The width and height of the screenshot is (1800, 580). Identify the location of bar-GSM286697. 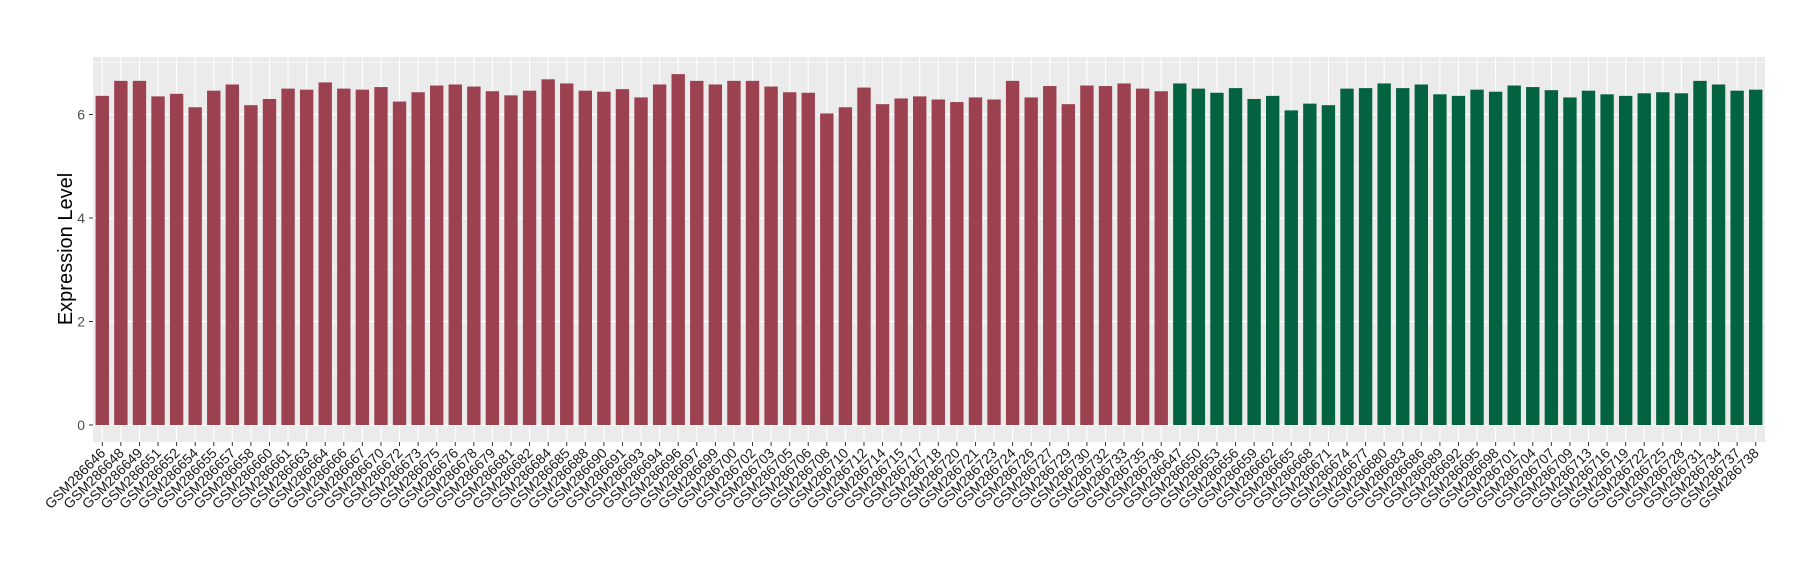
(697, 253).